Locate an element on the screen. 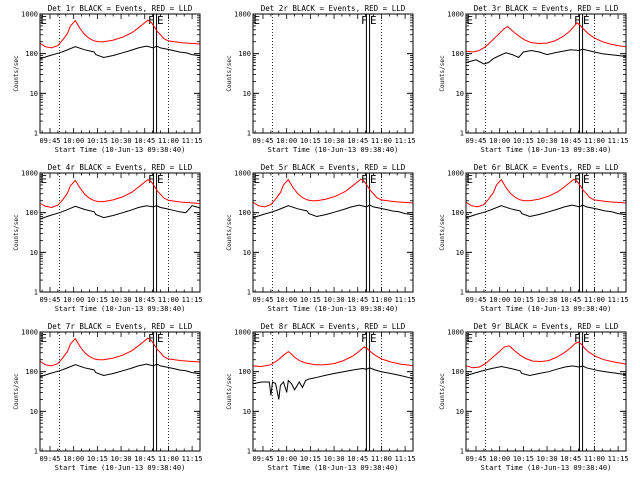 Image resolution: width=640 pixels, height=480 pixels. panel-title: Det 5r BLACK = Events, RED = LLD is located at coordinates (333, 167).